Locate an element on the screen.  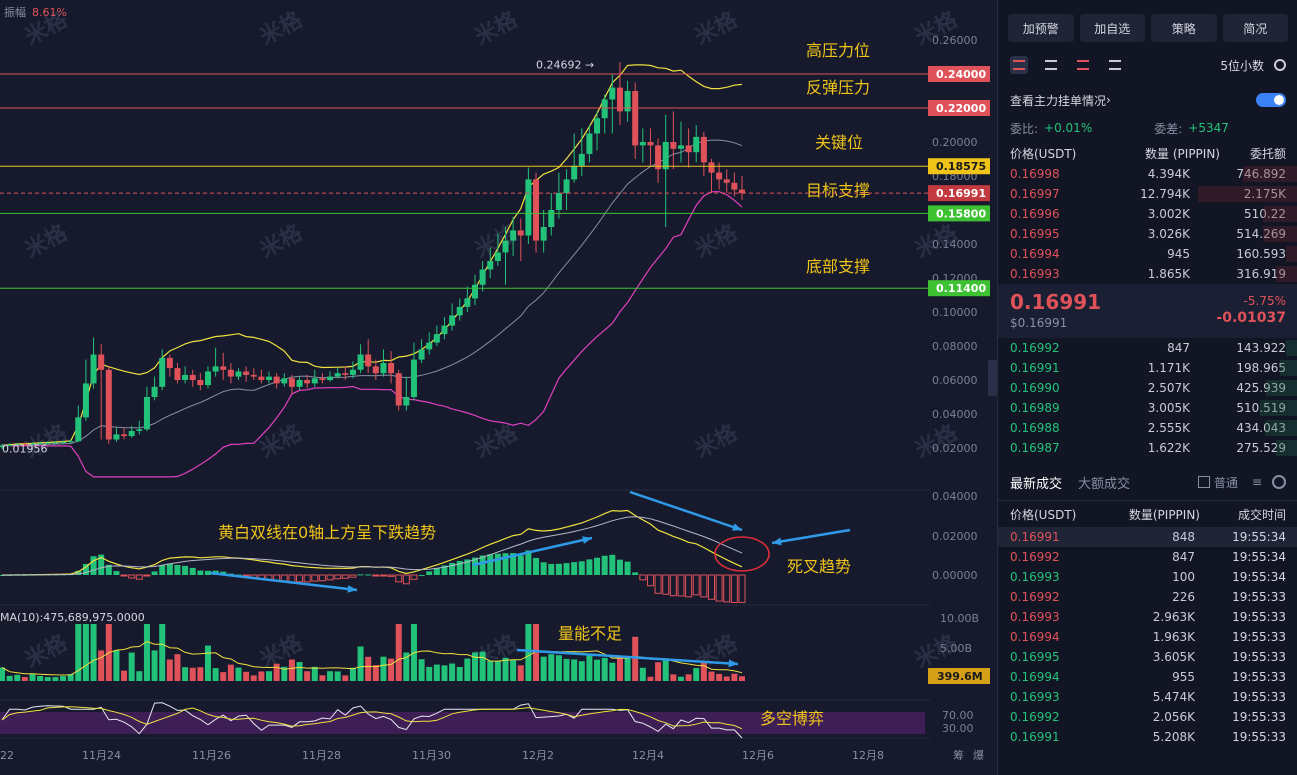
arrow-down-right is located at coordinates (686, 511).